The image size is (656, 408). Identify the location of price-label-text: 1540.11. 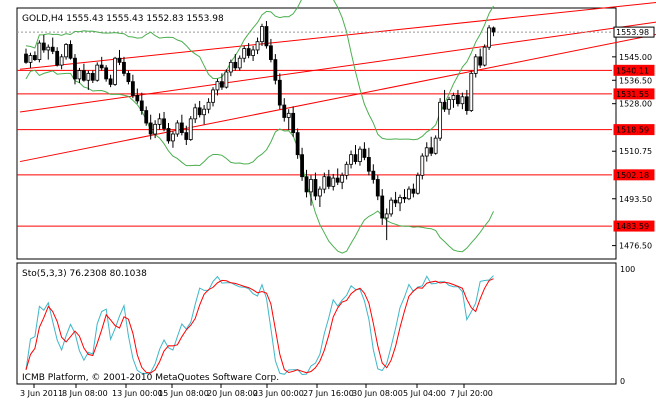
(632, 70).